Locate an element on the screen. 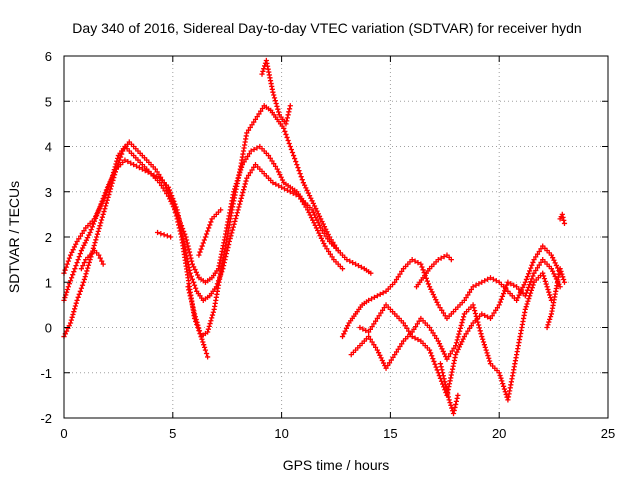 Image resolution: width=640 pixels, height=480 pixels. y-tick-label: 1 is located at coordinates (48, 282).